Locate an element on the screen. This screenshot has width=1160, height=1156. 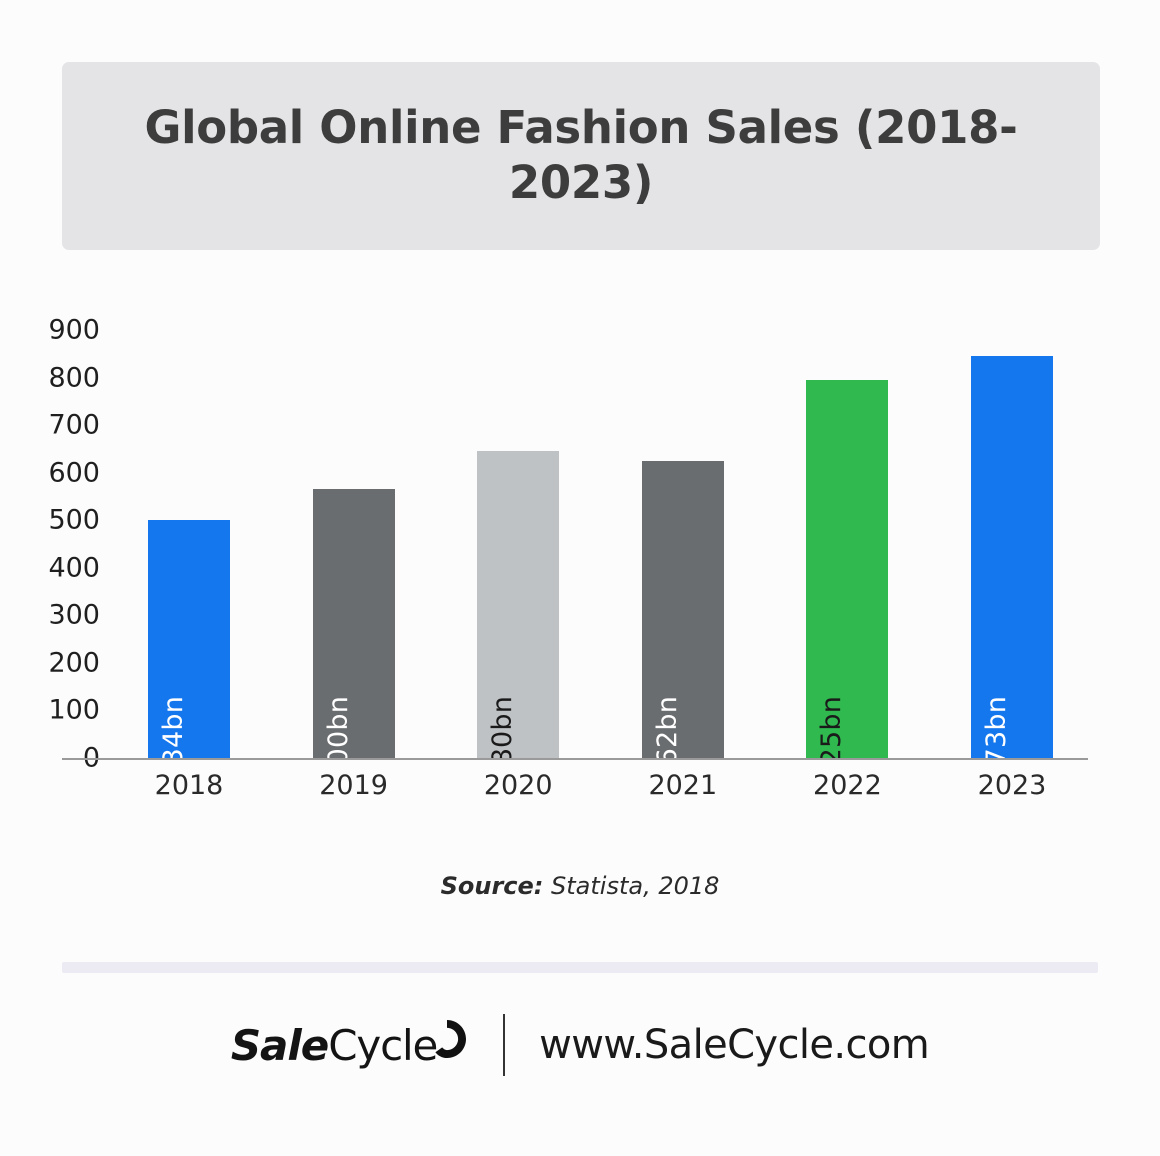
salecycle-logo: Sale Cycle is located at coordinates (349, 1045).